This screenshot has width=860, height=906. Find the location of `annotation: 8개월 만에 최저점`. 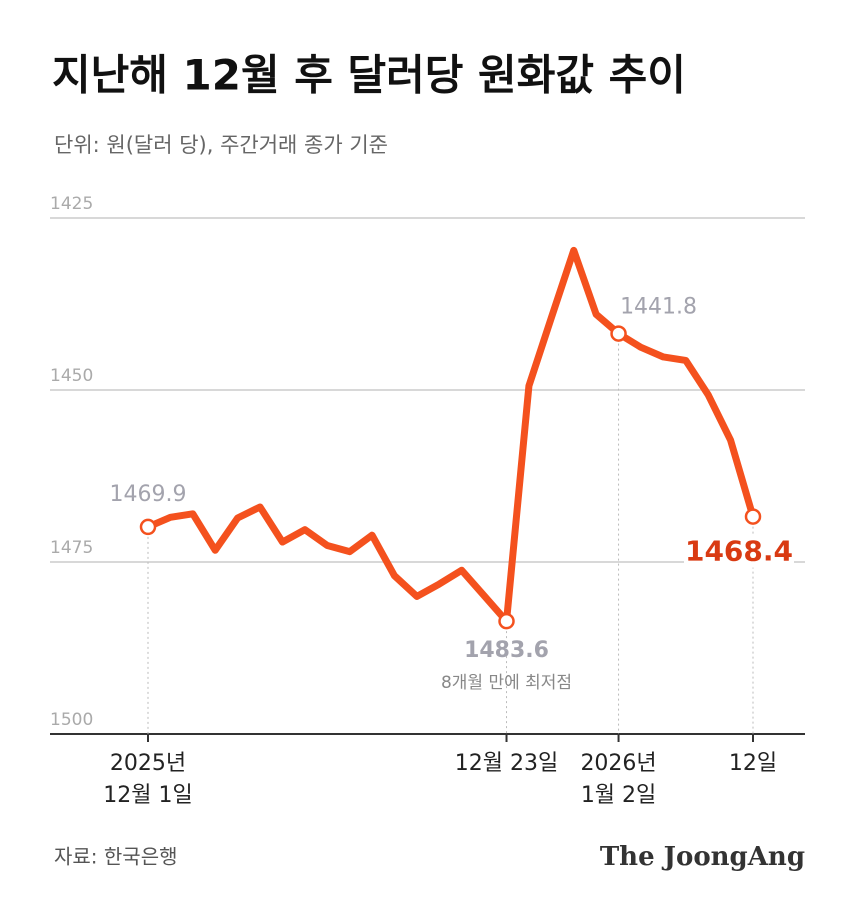

annotation: 8개월 만에 최저점 is located at coordinates (506, 683).